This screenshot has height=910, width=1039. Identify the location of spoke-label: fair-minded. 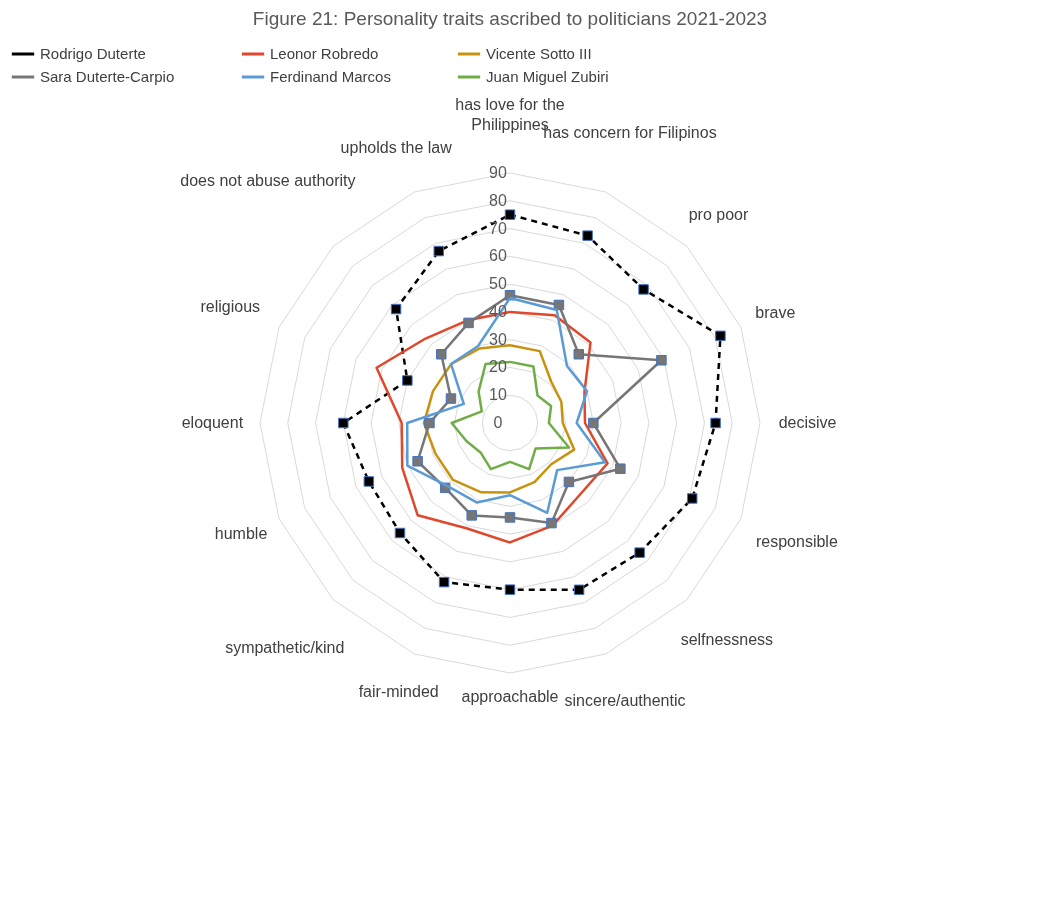
(398, 691).